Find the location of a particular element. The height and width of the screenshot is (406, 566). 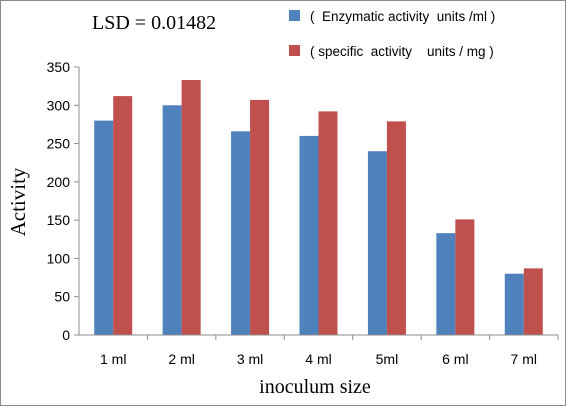

legend-swatch-enzymatic is located at coordinates (294, 15).